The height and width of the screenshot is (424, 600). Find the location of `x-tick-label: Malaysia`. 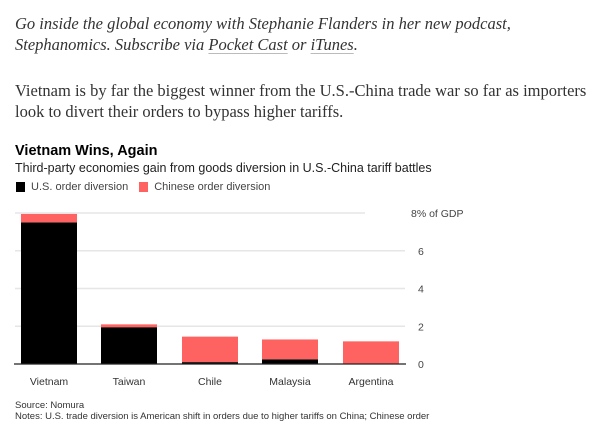

x-tick-label: Malaysia is located at coordinates (290, 382).